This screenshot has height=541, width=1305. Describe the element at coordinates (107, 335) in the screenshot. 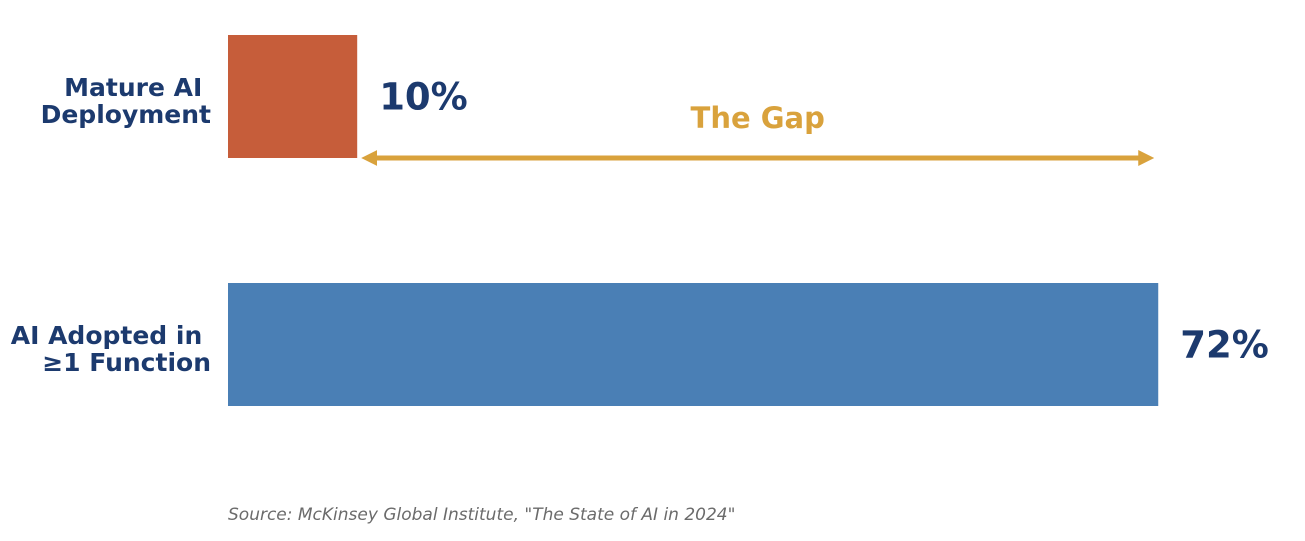

I see `category-label-line: AI Adopted in` at that location.